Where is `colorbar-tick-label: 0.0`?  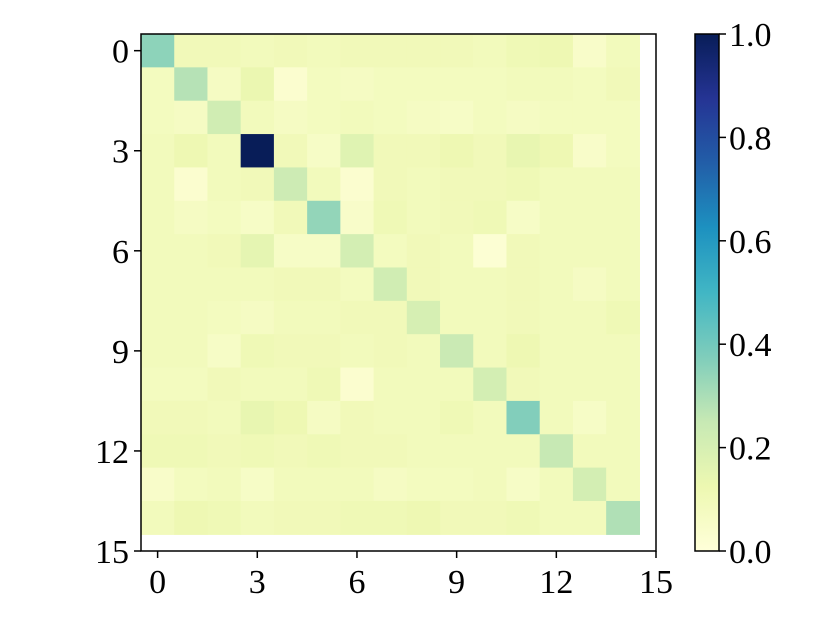 colorbar-tick-label: 0.0 is located at coordinates (750, 552).